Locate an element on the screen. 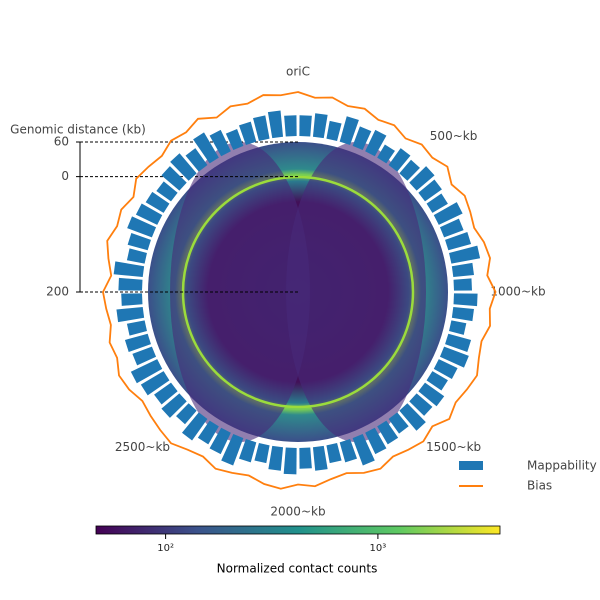 This screenshot has height=600, width=600. position-label: 2500~kb is located at coordinates (142, 447).